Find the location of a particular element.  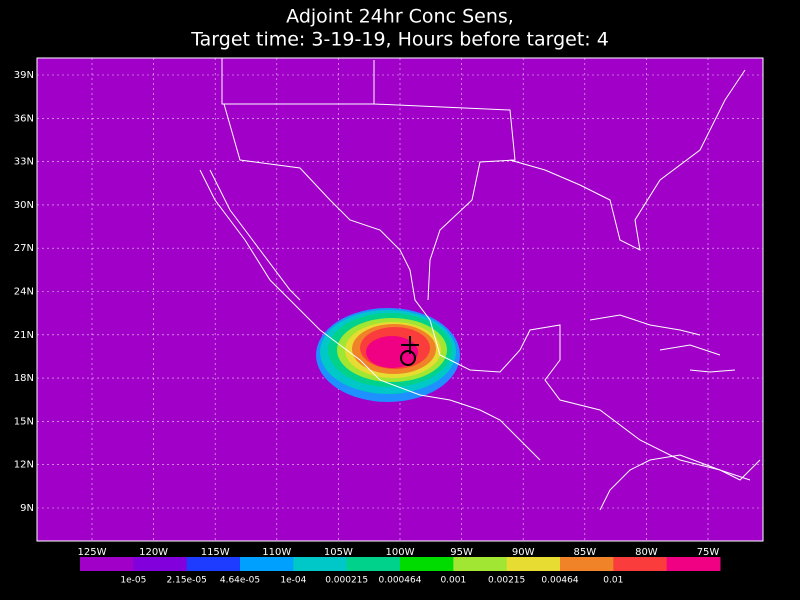

lon-label: 90W is located at coordinates (523, 552).